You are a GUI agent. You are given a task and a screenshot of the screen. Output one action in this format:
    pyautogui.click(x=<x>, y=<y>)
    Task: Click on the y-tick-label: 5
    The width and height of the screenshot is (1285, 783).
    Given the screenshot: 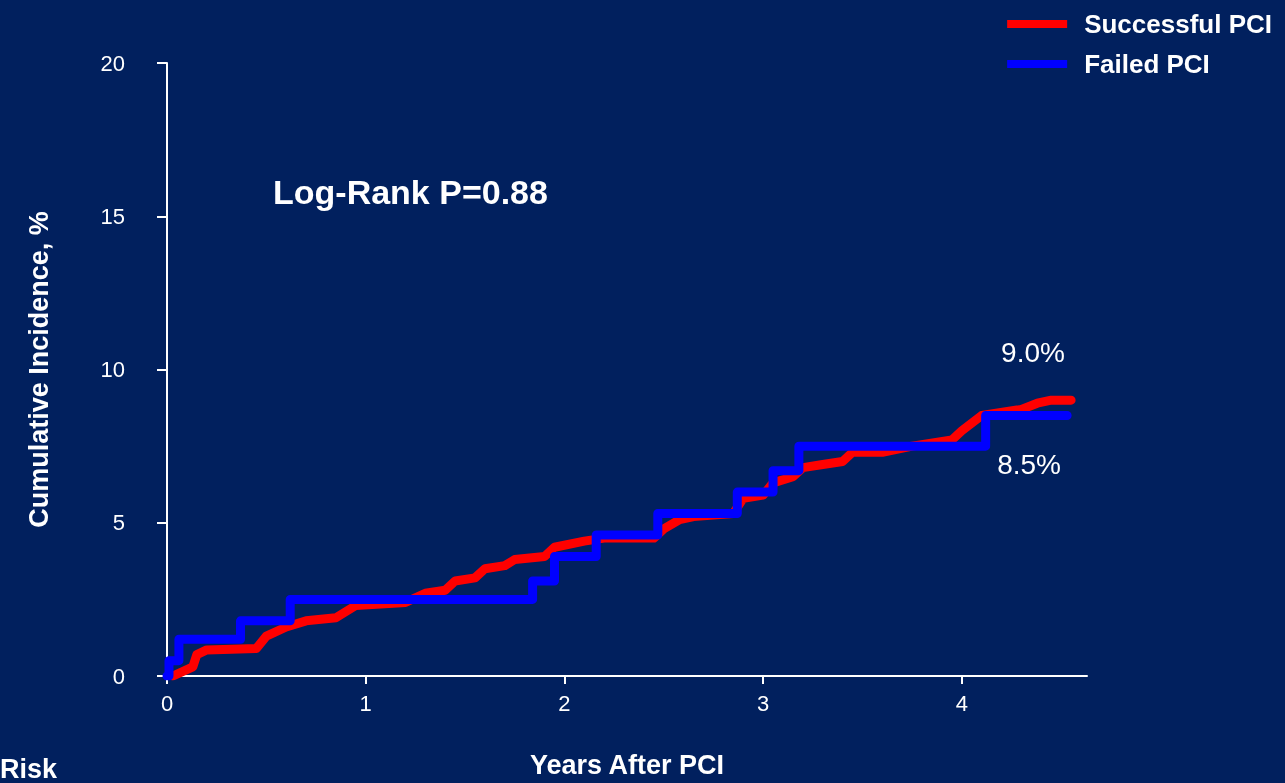 What is the action you would take?
    pyautogui.click(x=118, y=523)
    